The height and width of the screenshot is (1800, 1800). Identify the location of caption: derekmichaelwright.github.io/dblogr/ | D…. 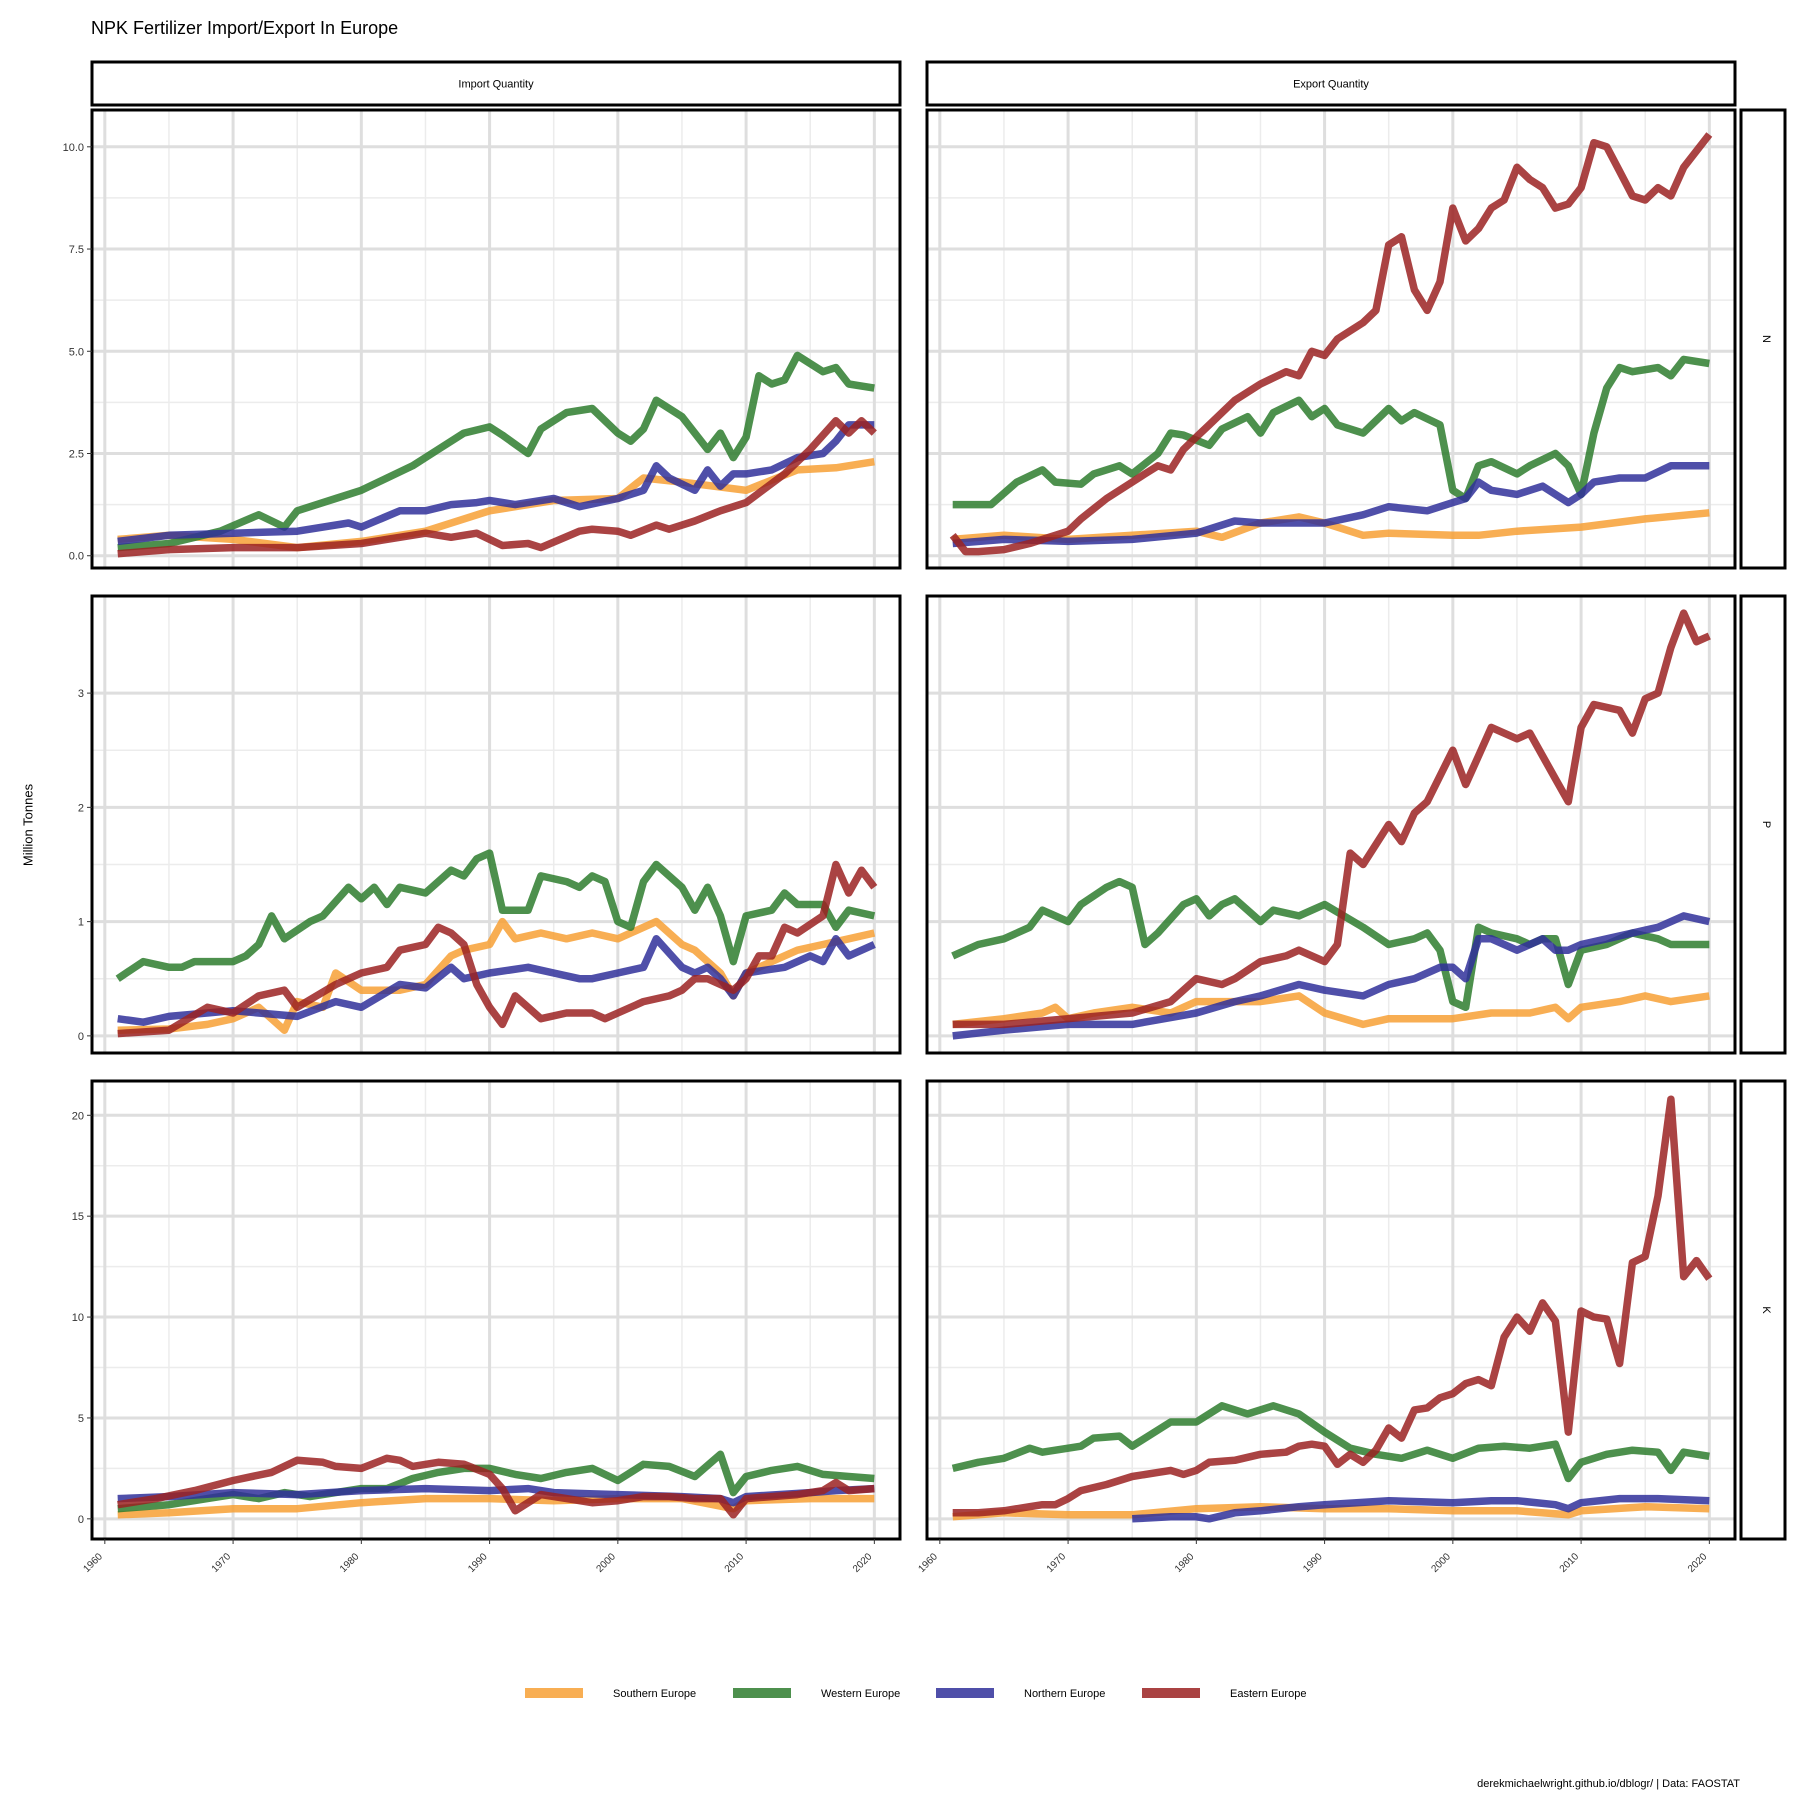
(1608, 1784).